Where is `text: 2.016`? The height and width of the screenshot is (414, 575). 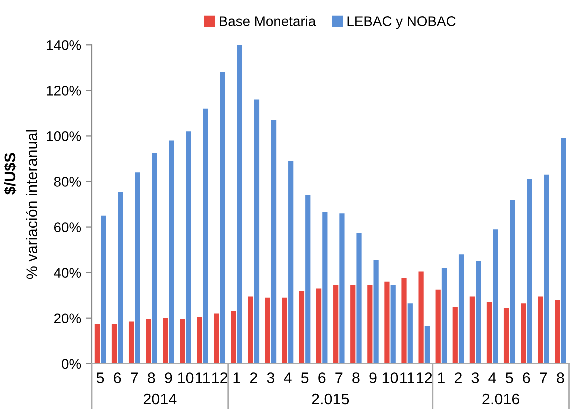
text: 2.016 is located at coordinates (501, 399).